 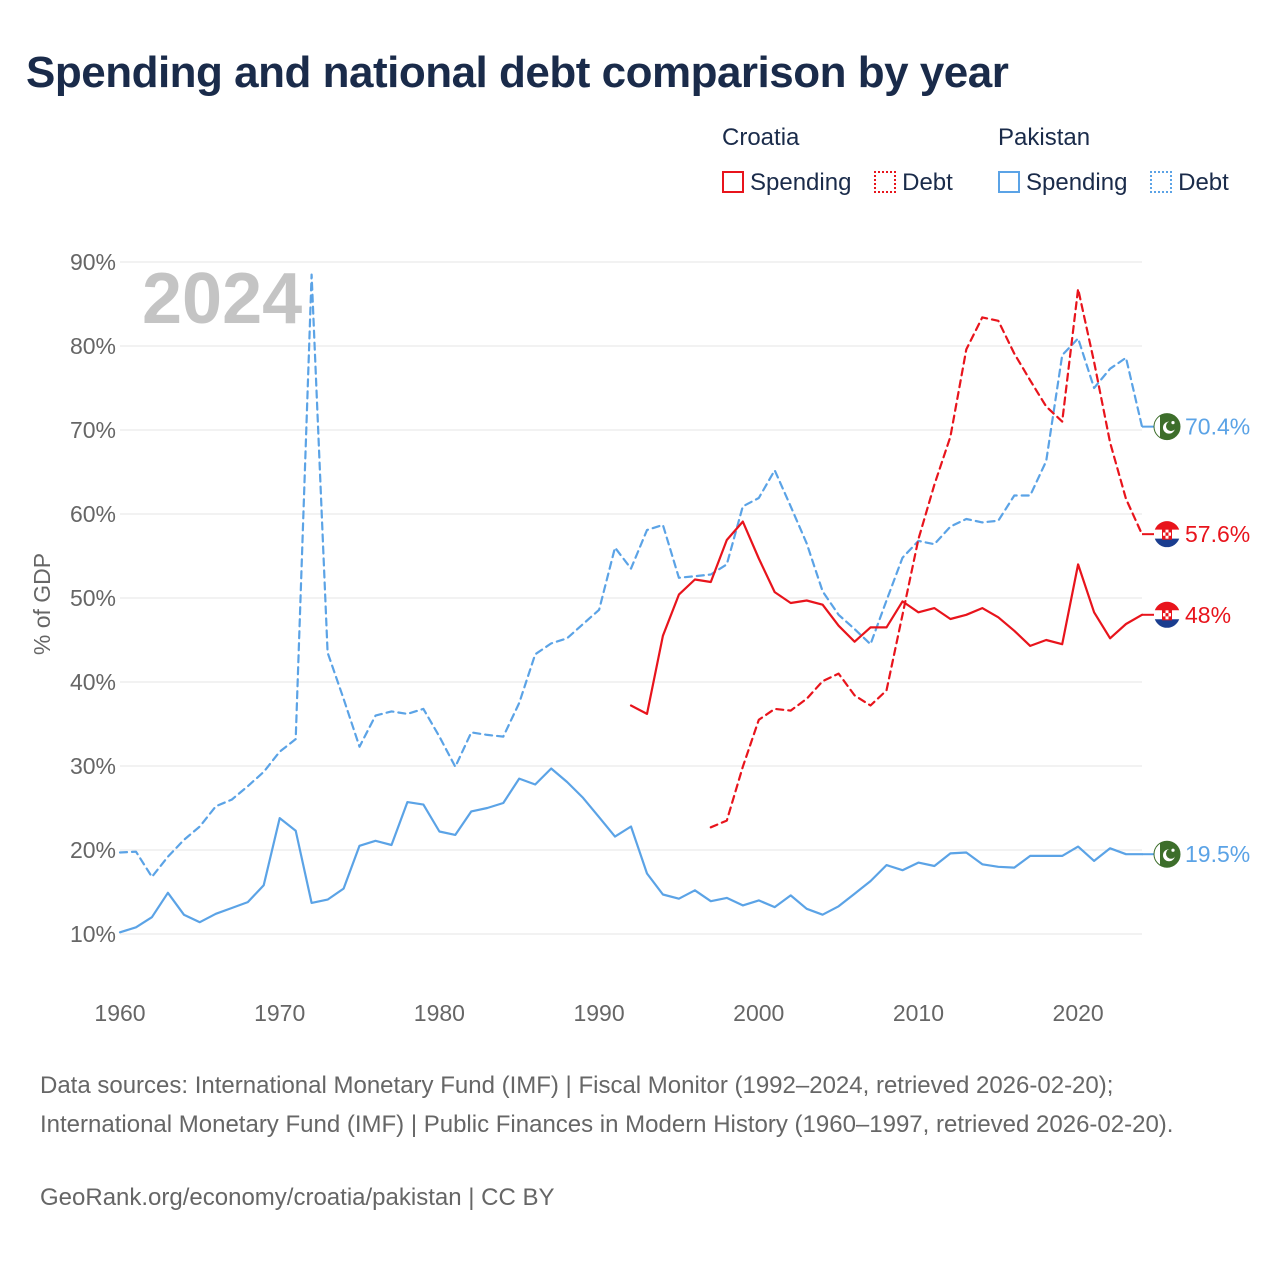 What do you see at coordinates (93, 514) in the screenshot?
I see `y-tick-label: 60%` at bounding box center [93, 514].